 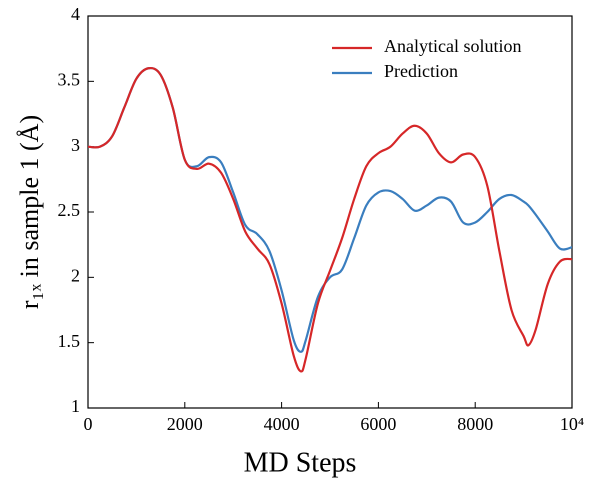 I want to click on y-tick-label: 1, so click(x=75, y=406).